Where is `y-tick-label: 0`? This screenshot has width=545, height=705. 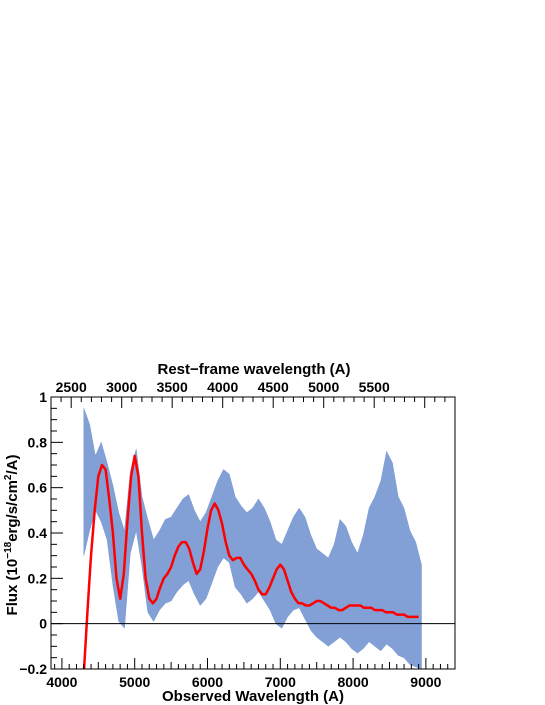
y-tick-label: 0 is located at coordinates (43, 624).